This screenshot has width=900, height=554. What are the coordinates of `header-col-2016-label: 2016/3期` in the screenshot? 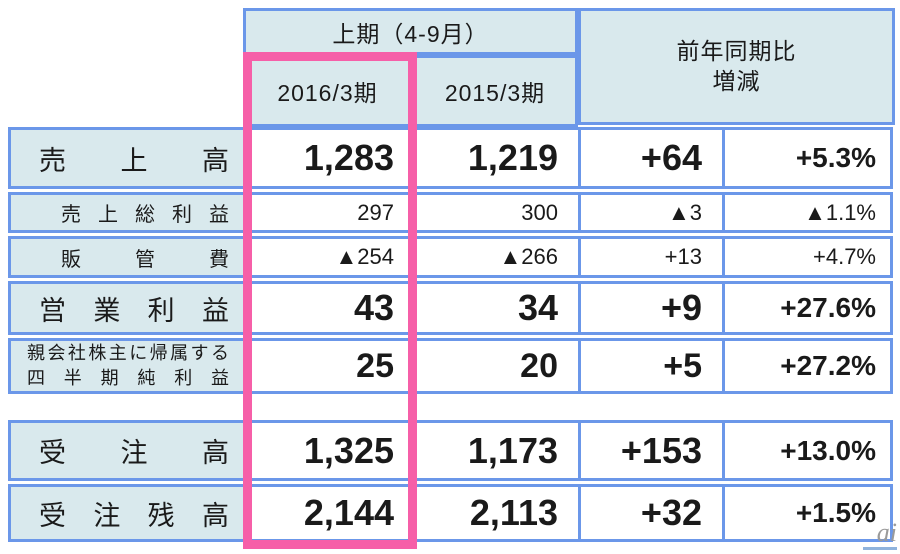 It's located at (327, 93).